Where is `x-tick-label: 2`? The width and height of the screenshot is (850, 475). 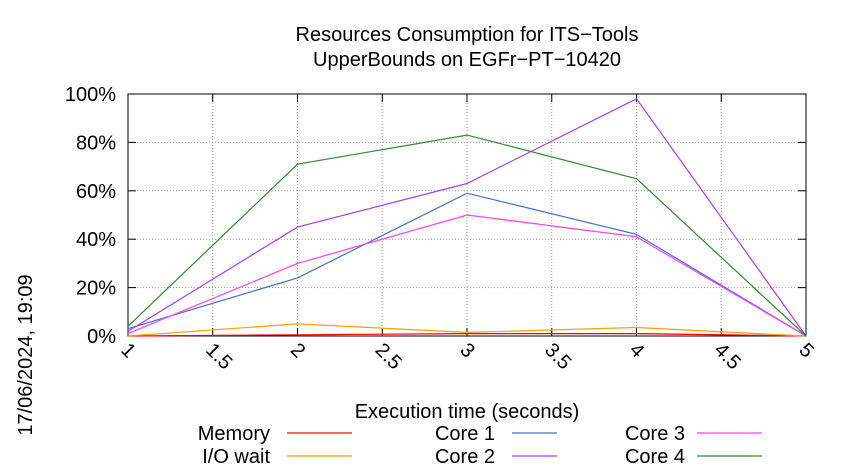 x-tick-label: 2 is located at coordinates (297, 350).